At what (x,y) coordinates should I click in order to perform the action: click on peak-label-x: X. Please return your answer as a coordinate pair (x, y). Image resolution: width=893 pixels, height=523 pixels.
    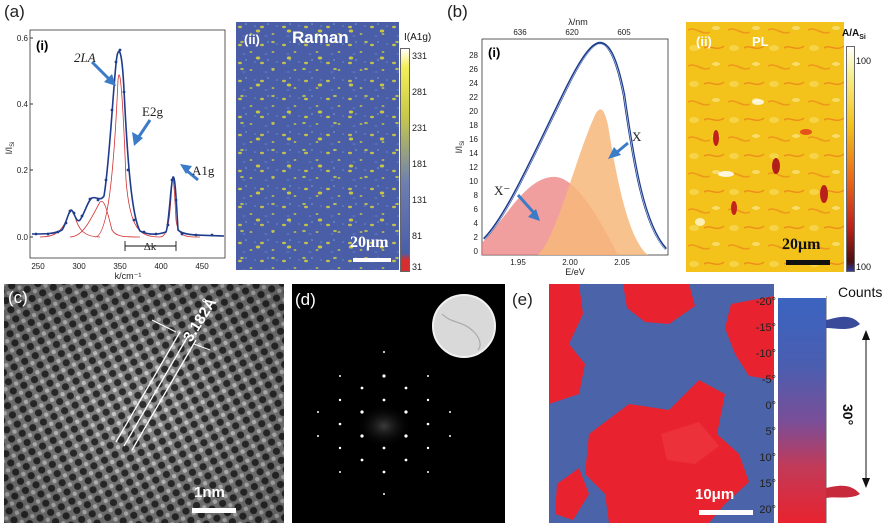
    Looking at the image, I should click on (637, 136).